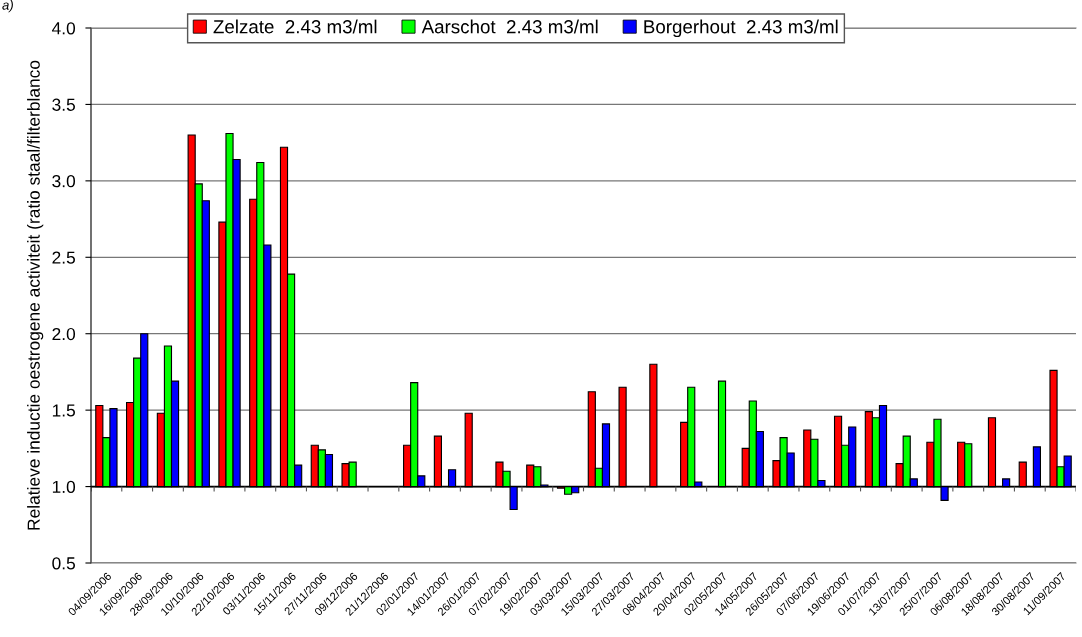  What do you see at coordinates (741, 28) in the screenshot?
I see `legend-label: Borgerhout 2.43 m3/ml` at bounding box center [741, 28].